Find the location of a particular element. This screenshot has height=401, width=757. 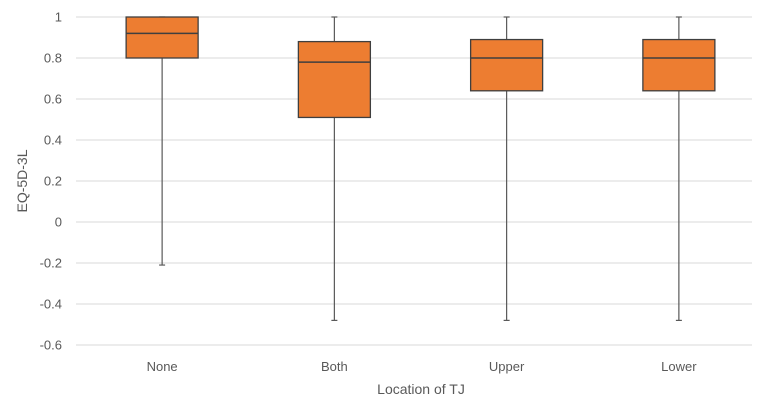

x-tick-label: Lower is located at coordinates (679, 366).